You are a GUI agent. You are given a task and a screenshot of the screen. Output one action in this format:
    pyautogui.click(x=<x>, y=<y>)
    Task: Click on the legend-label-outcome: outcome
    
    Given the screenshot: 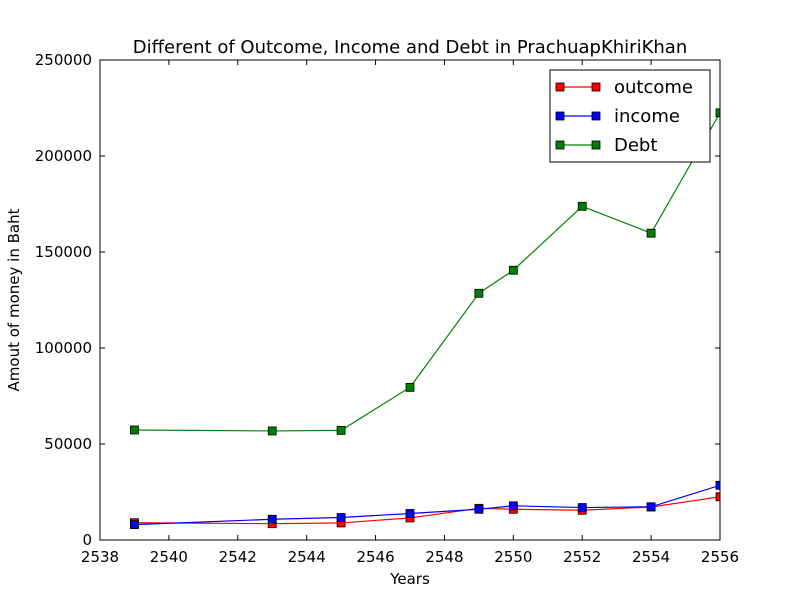 What is the action you would take?
    pyautogui.click(x=653, y=87)
    